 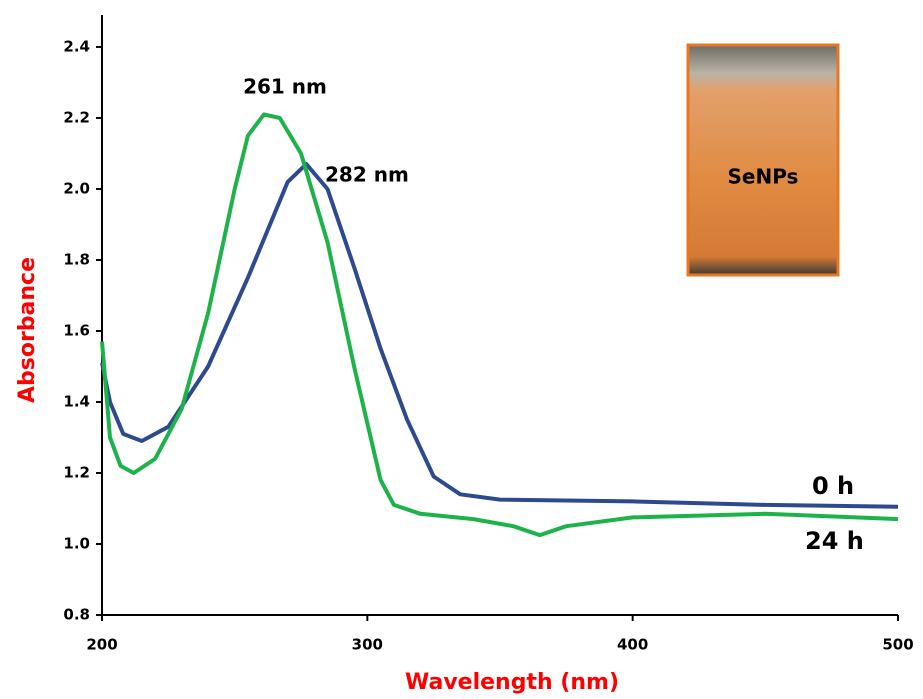 I want to click on x-axis-title: Wavelength (nm), so click(x=512, y=682).